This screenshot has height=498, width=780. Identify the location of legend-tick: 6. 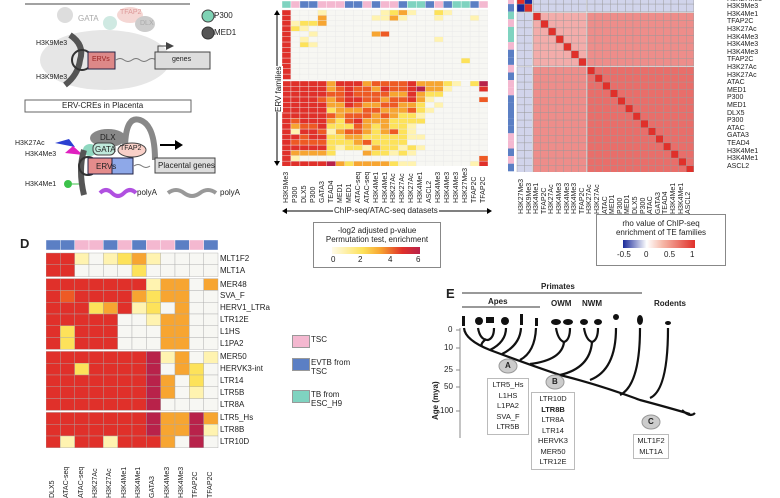
(418, 259).